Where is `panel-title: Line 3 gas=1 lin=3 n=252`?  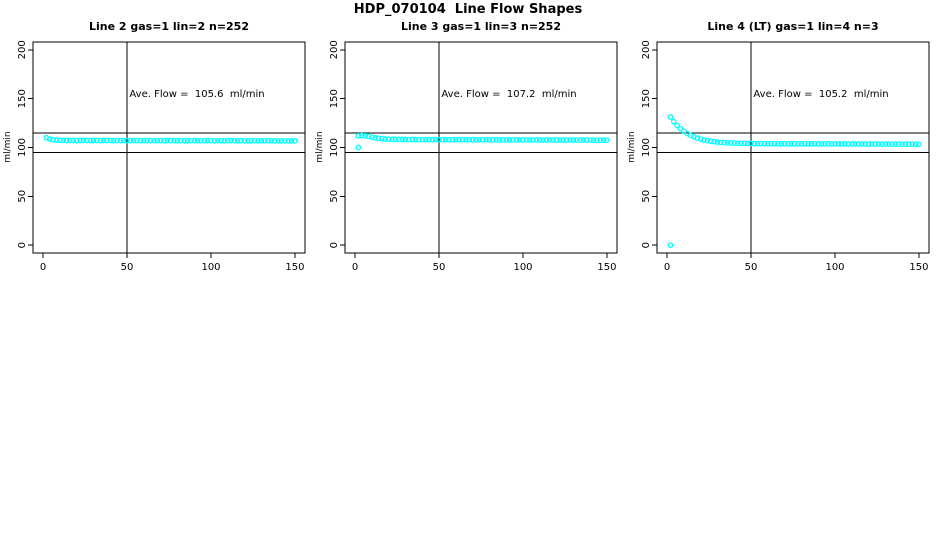 panel-title: Line 3 gas=1 lin=3 n=252 is located at coordinates (480, 26).